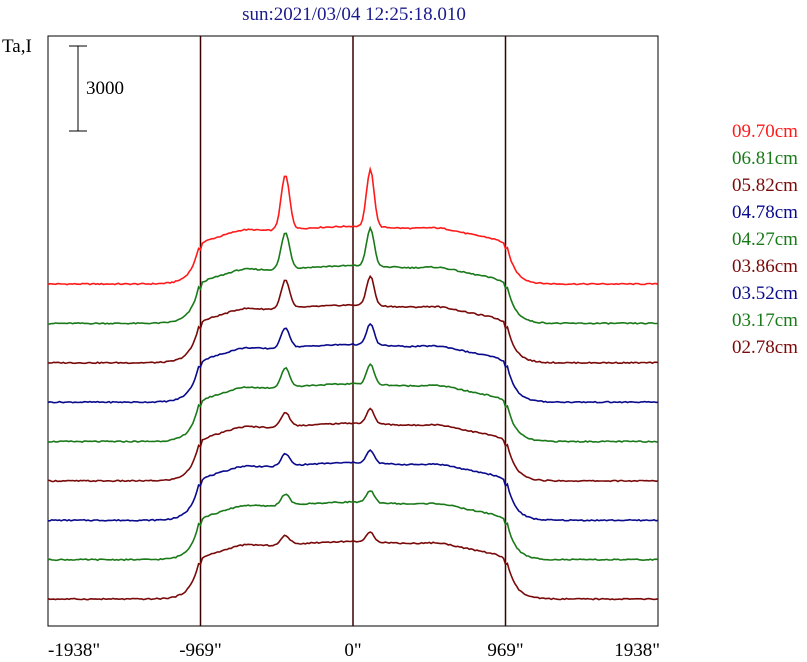 The image size is (807, 662). What do you see at coordinates (765, 293) in the screenshot?
I see `legend-entry: 03.52cm` at bounding box center [765, 293].